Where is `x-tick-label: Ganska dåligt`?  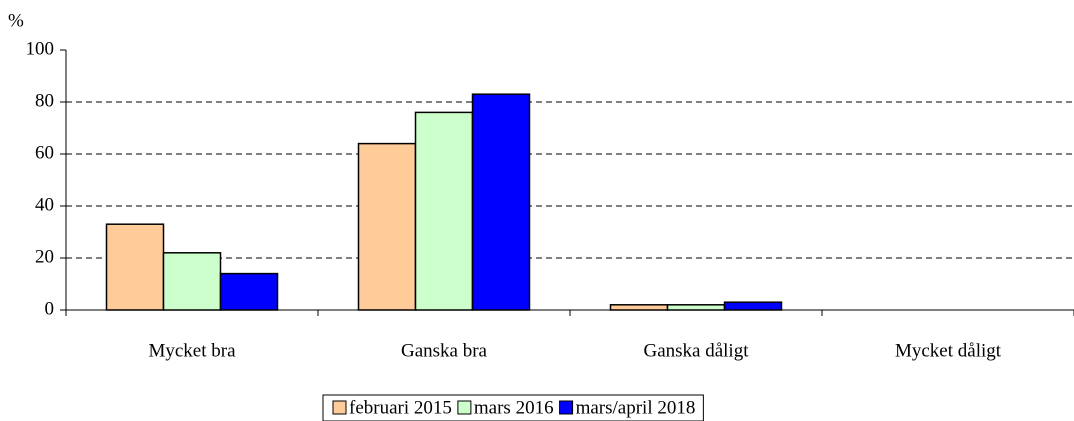
x-tick-label: Ganska dåligt is located at coordinates (696, 350).